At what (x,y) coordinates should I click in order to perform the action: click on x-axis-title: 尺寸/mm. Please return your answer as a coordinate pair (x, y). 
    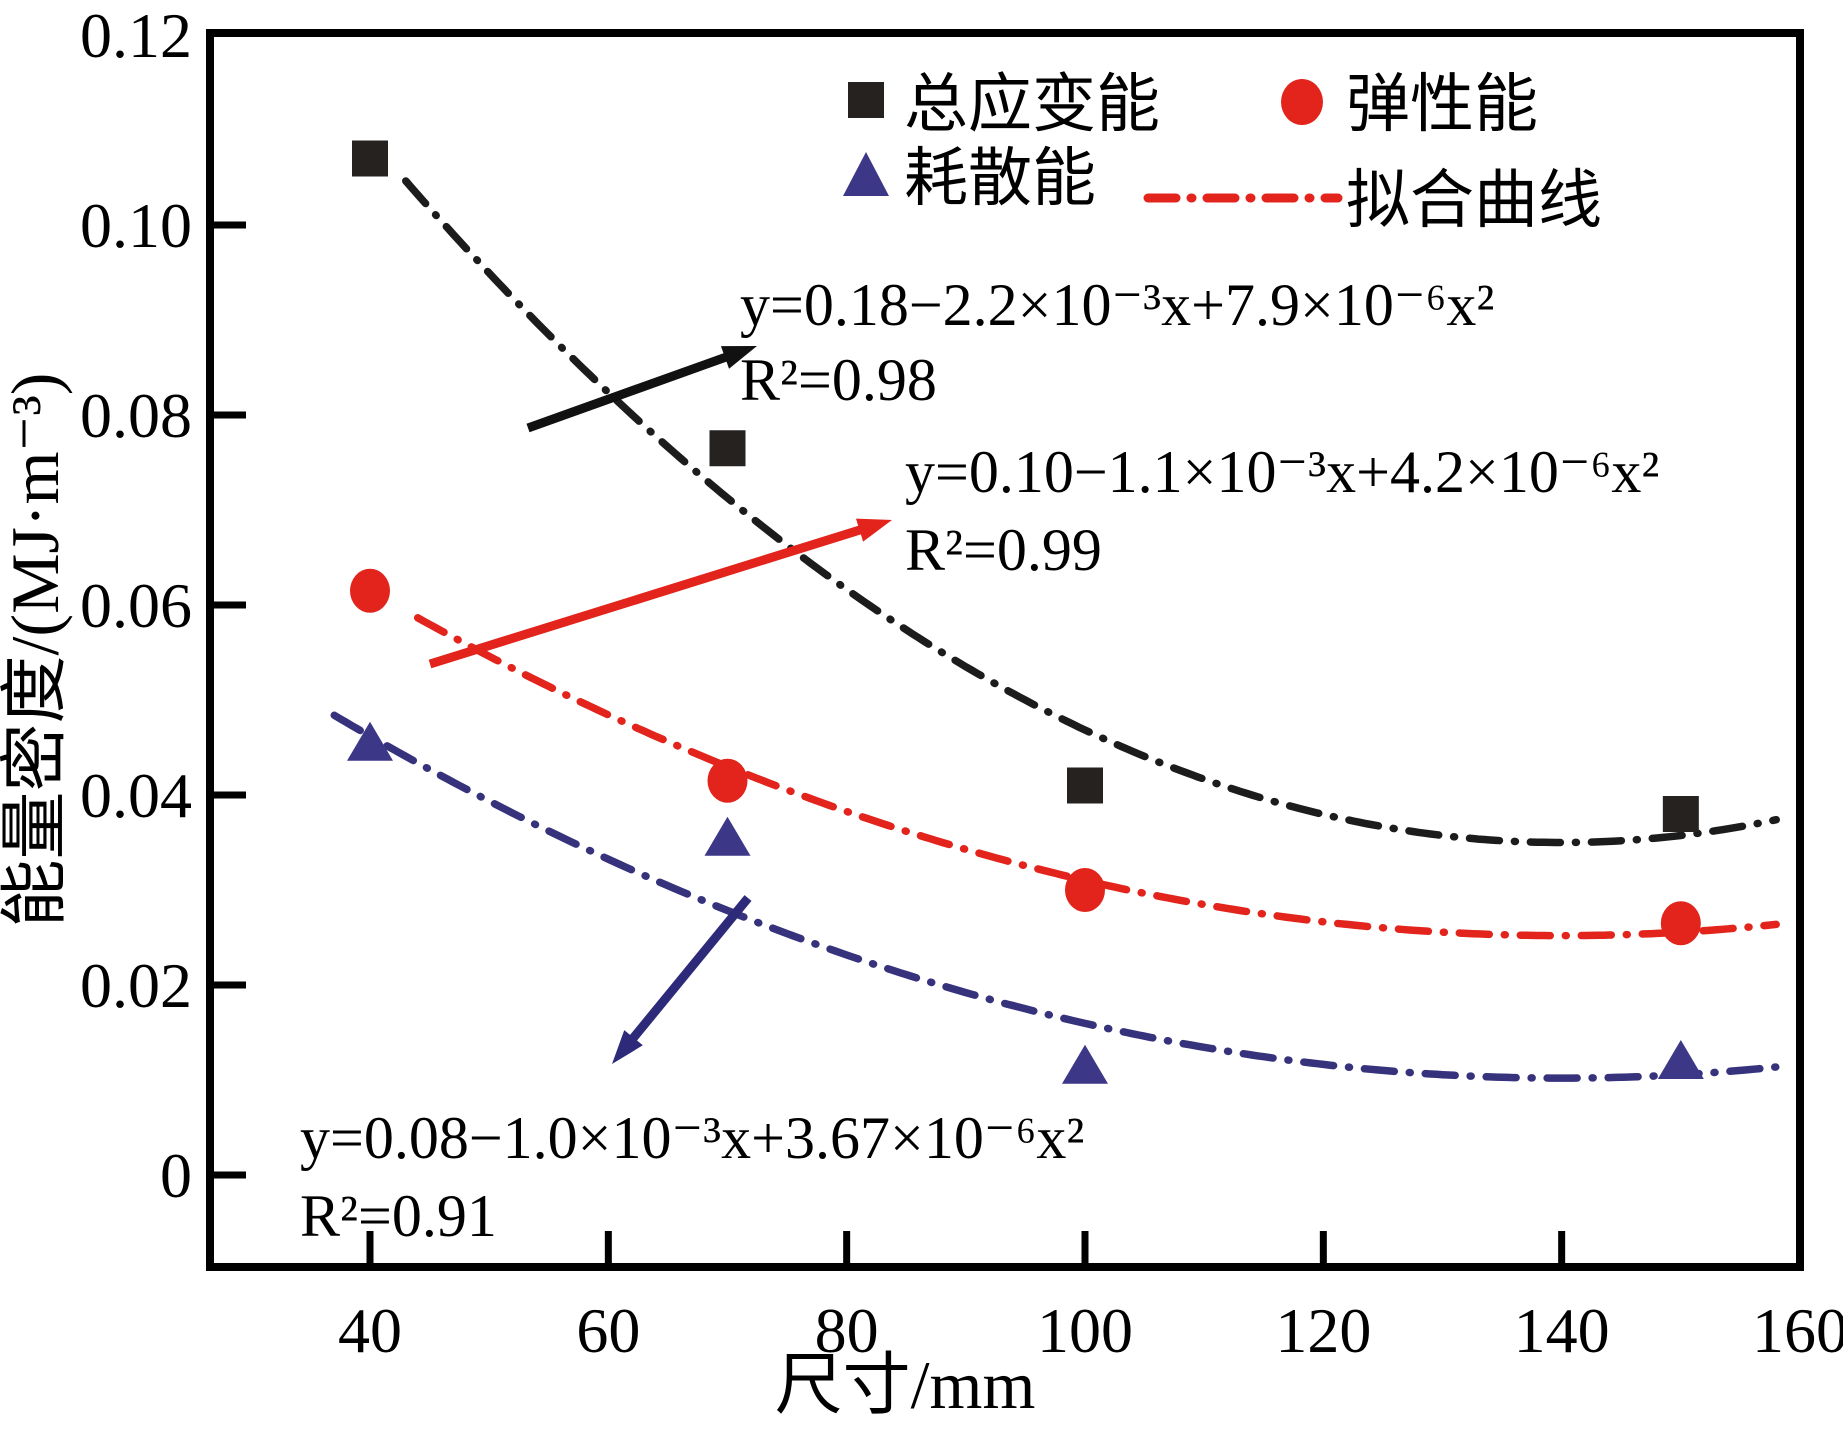
    Looking at the image, I should click on (905, 1385).